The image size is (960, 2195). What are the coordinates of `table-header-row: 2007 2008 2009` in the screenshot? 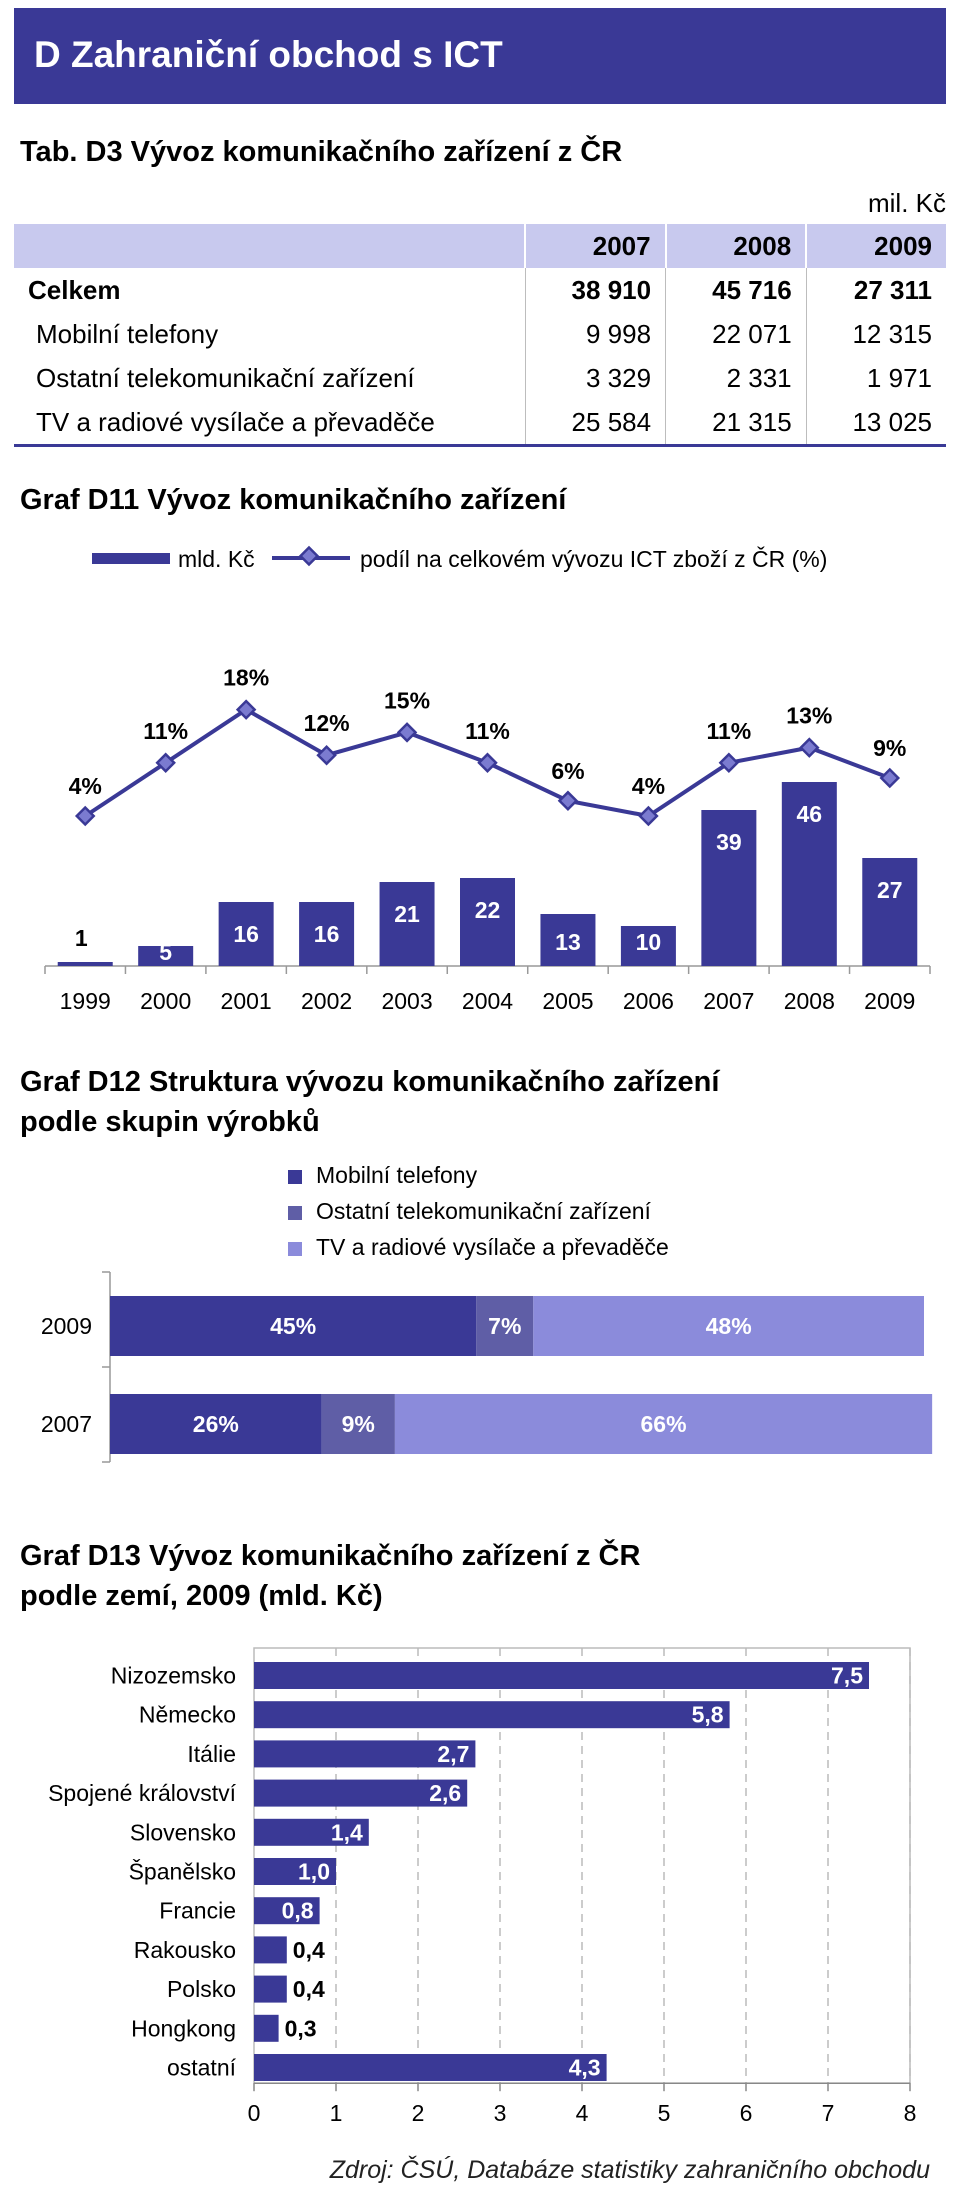 It's located at (480, 246).